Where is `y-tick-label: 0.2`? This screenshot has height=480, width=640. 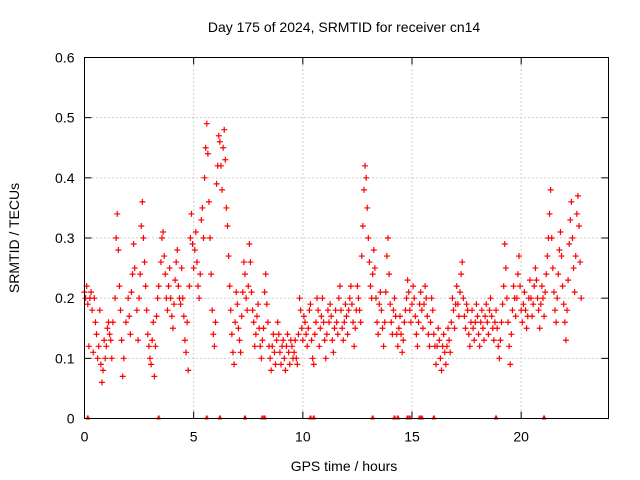 y-tick-label: 0.2 is located at coordinates (65, 298).